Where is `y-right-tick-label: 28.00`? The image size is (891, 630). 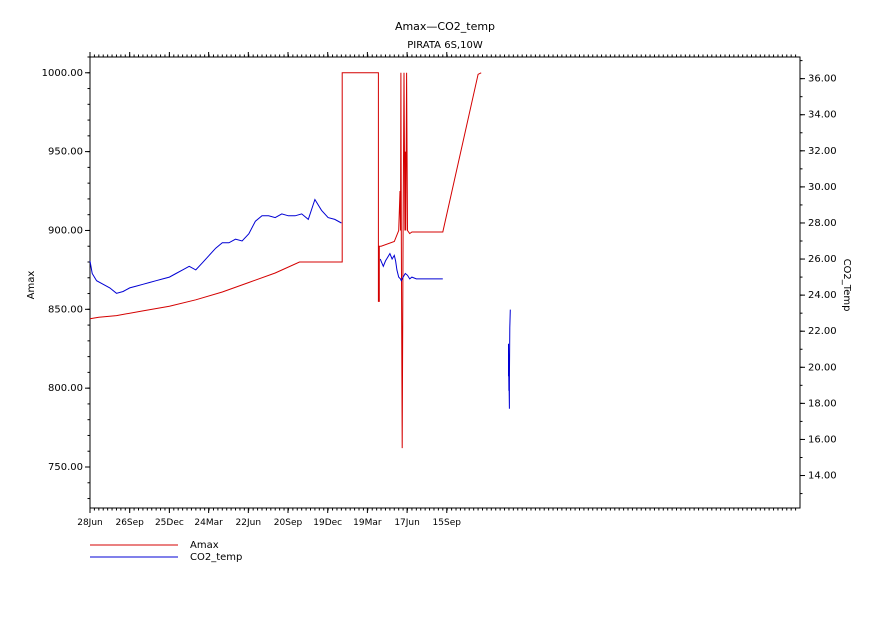 y-right-tick-label: 28.00 is located at coordinates (822, 223).